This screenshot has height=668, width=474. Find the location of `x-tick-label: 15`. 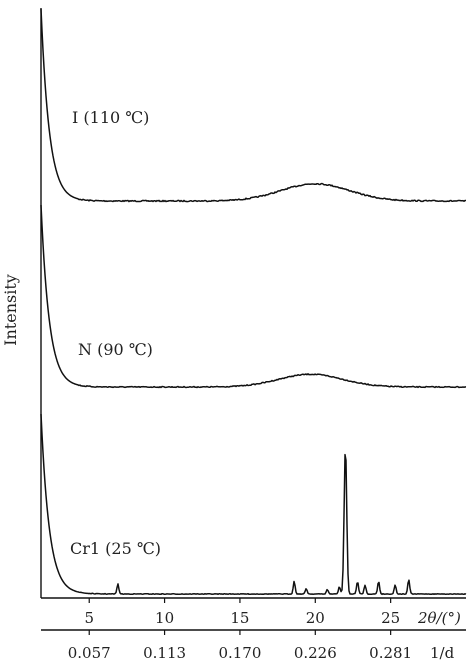

x-tick-label: 15 is located at coordinates (239, 618).